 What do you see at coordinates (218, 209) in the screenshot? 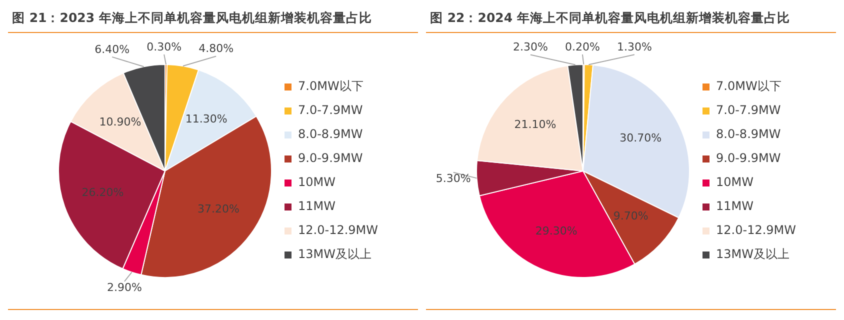
I see `data-label: 37.20%` at bounding box center [218, 209].